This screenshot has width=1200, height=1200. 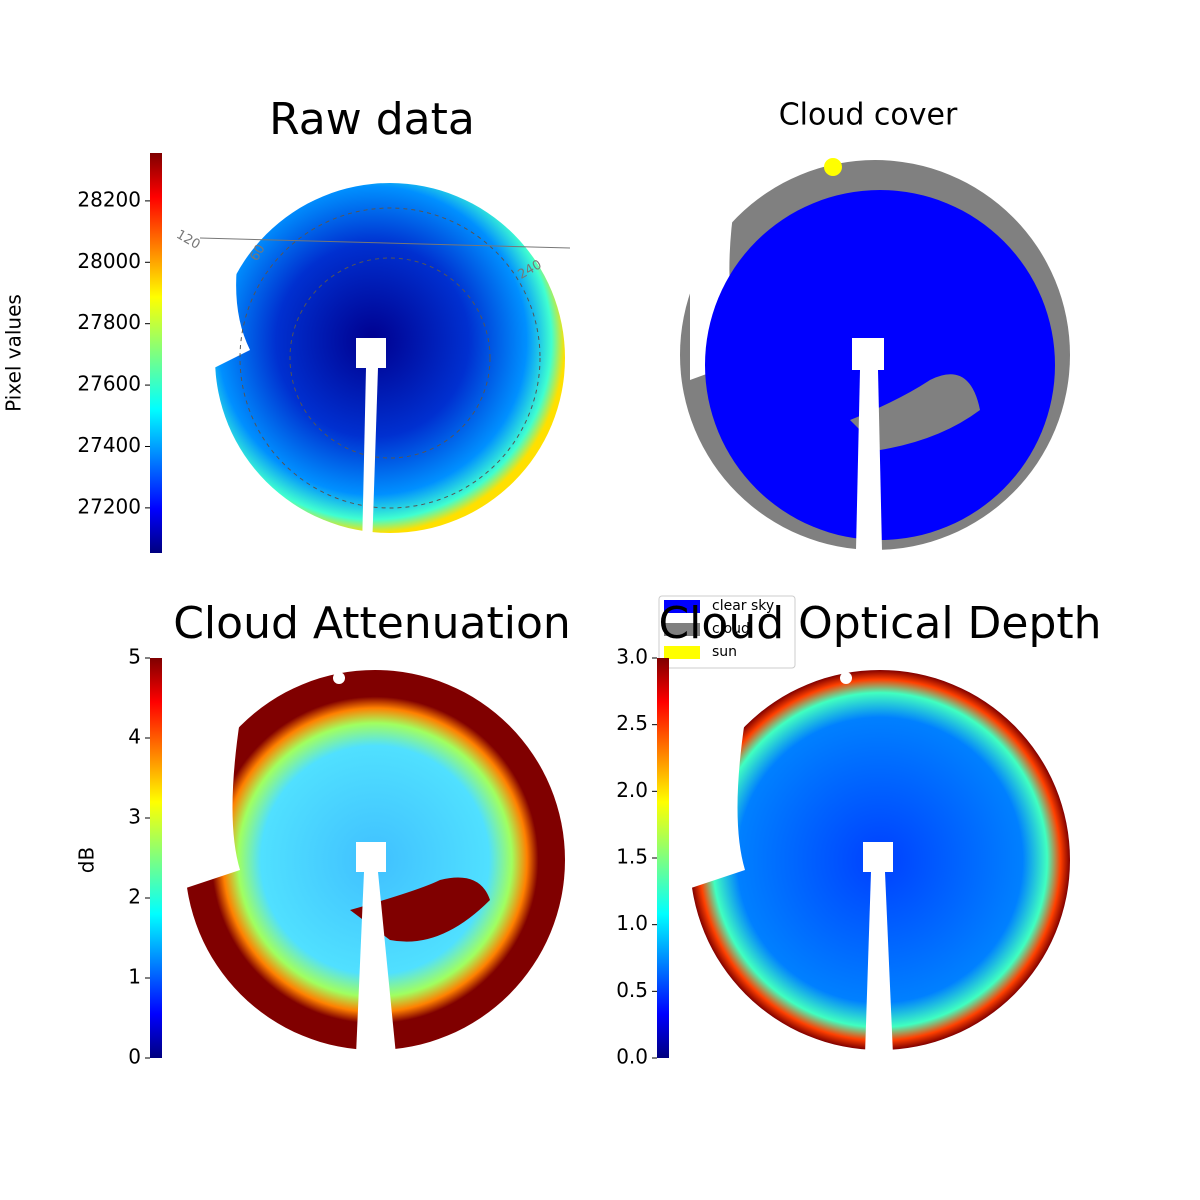 I want to click on colorbar-tick-label: 2.0, so click(x=632, y=790).